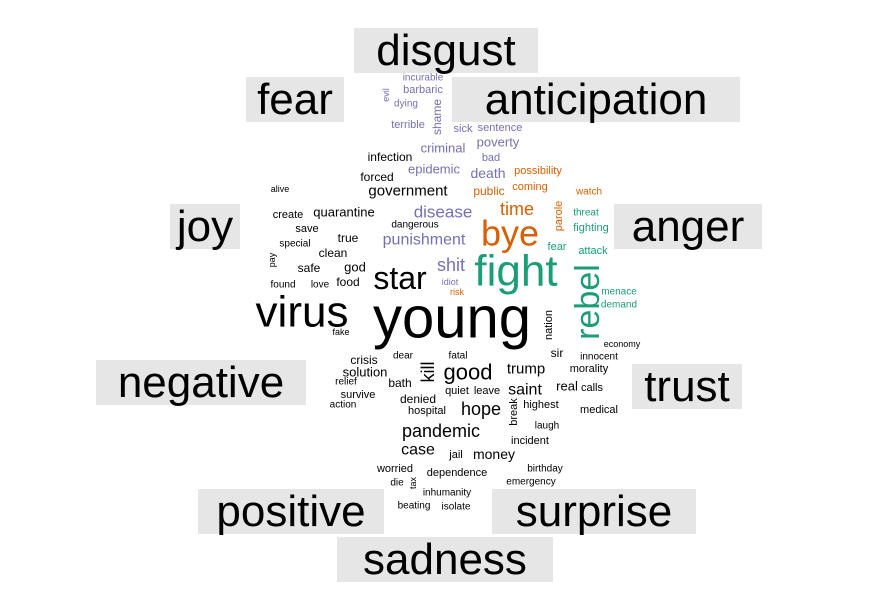 The height and width of the screenshot is (610, 892). Describe the element at coordinates (343, 212) in the screenshot. I see `word-quarantine: quarantine` at that location.